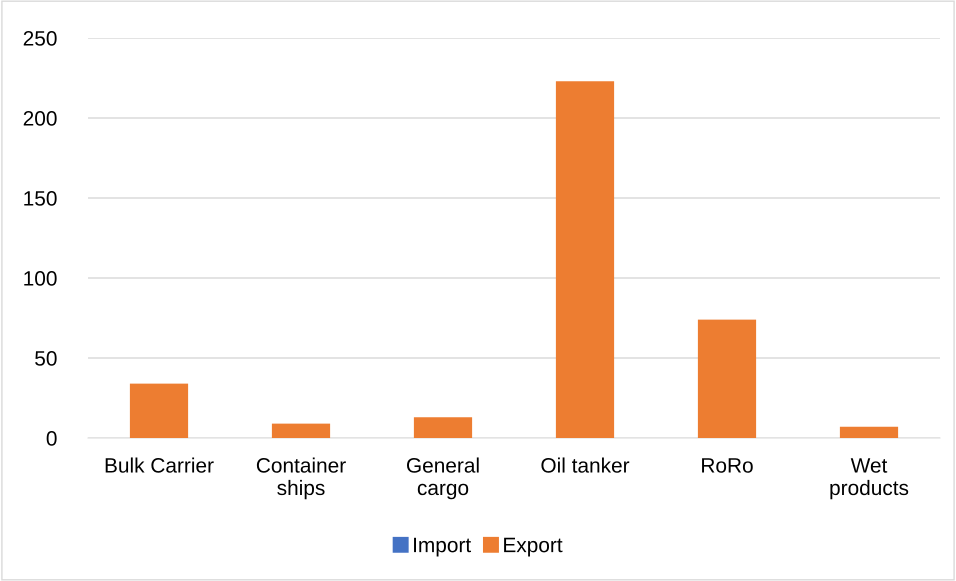 The height and width of the screenshot is (581, 956). What do you see at coordinates (40, 198) in the screenshot?
I see `y-tick-label: 150` at bounding box center [40, 198].